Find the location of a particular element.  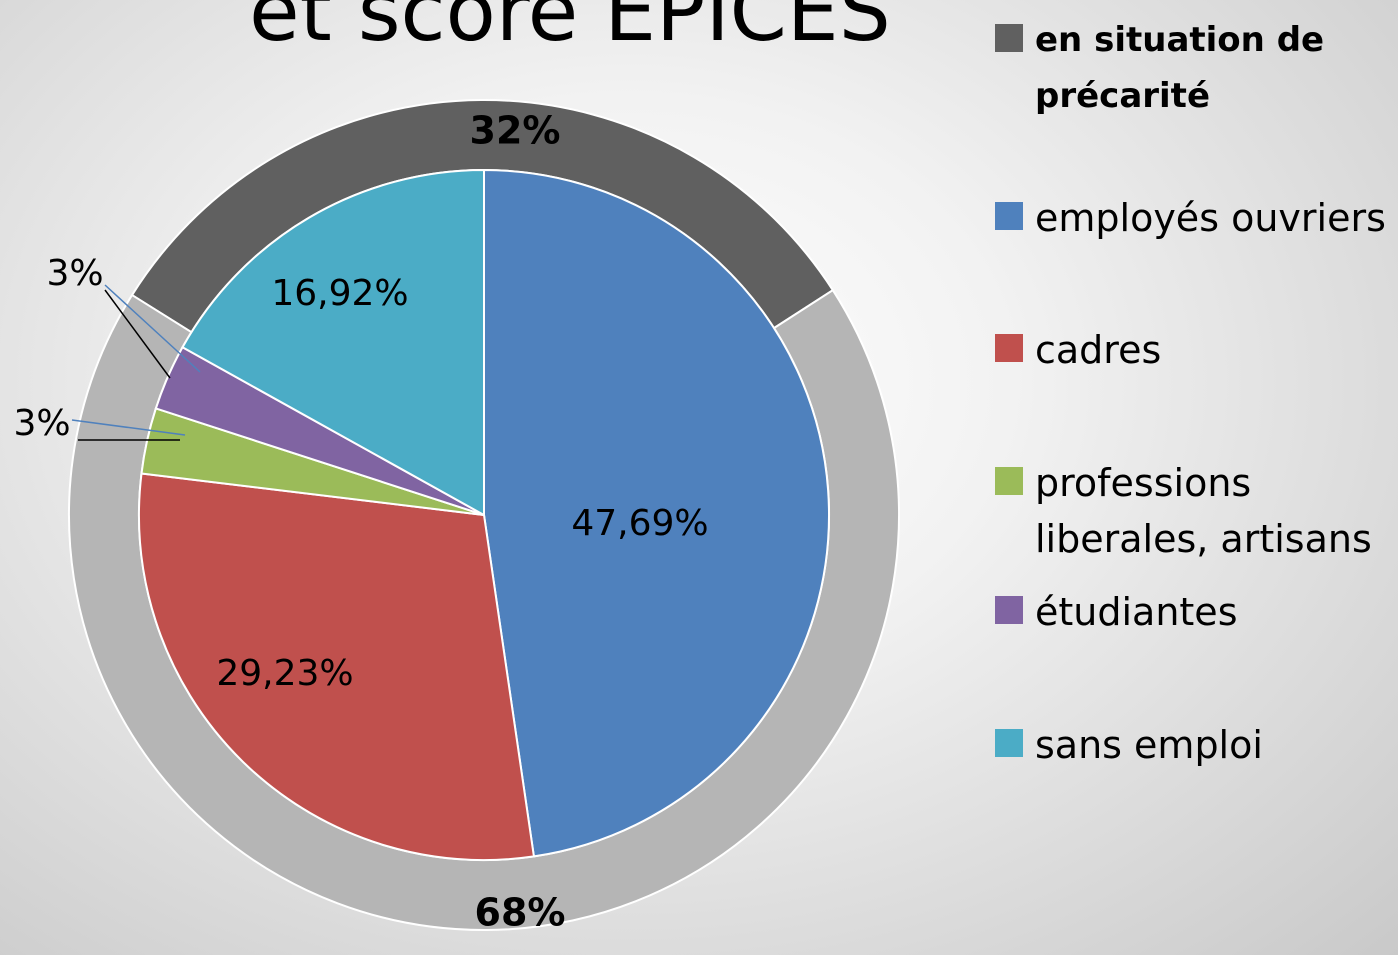

legend-label: étudiantes is located at coordinates (1136, 612).